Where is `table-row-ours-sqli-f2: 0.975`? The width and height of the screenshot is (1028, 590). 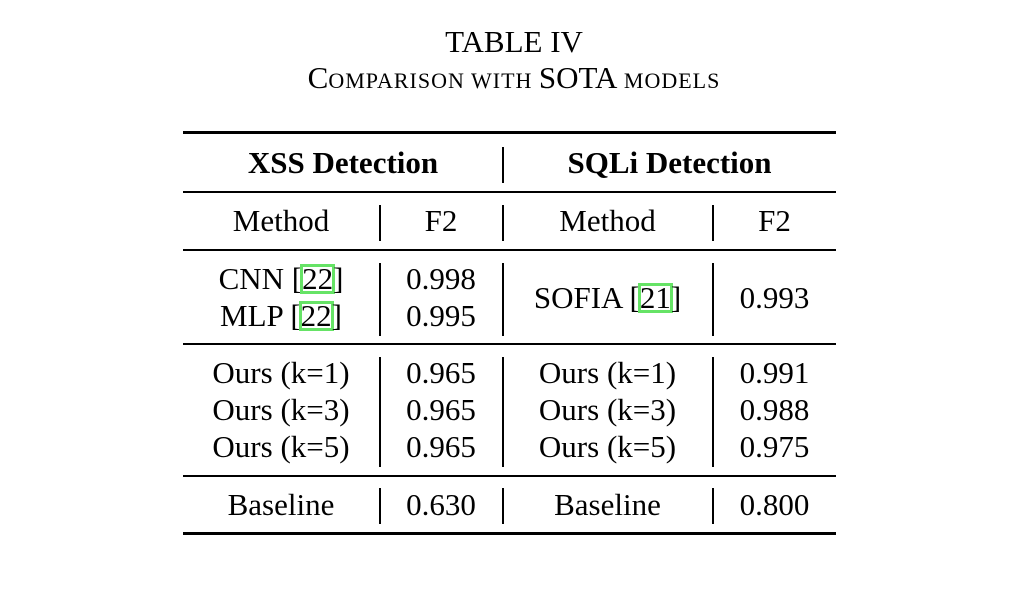
table-row-ours-sqli-f2: 0.975 is located at coordinates (774, 446).